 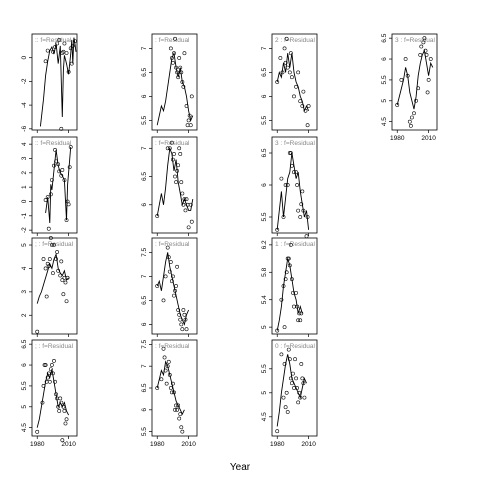 I want to click on y-tick-label: 5.4, so click(x=264, y=299).